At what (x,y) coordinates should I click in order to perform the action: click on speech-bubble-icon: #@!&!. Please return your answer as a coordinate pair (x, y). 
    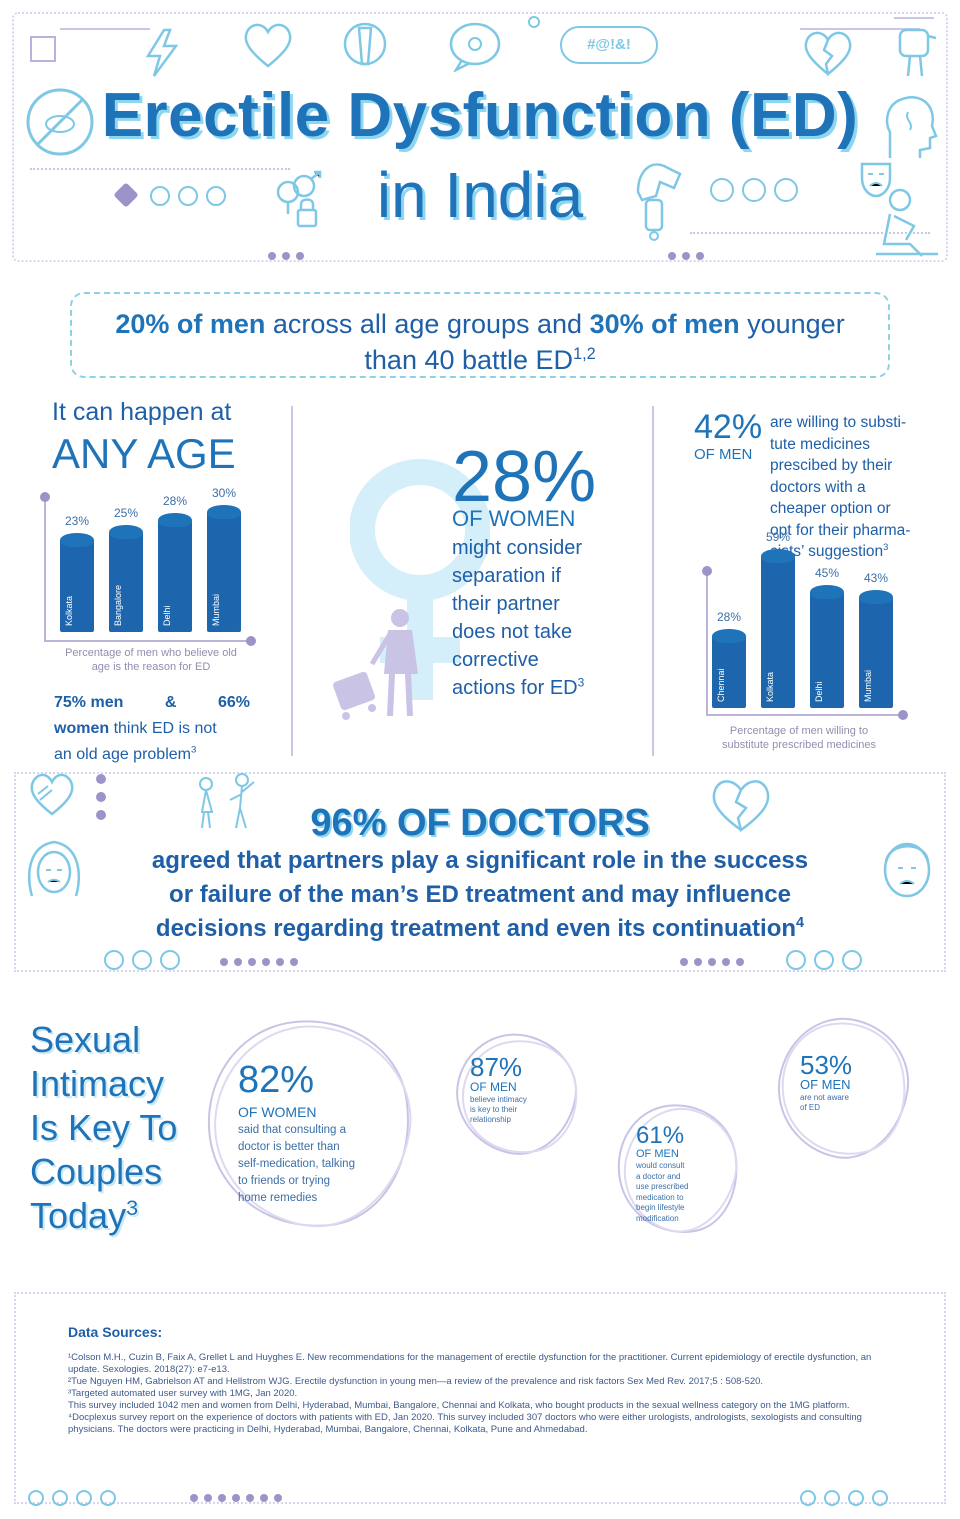
    Looking at the image, I should click on (609, 45).